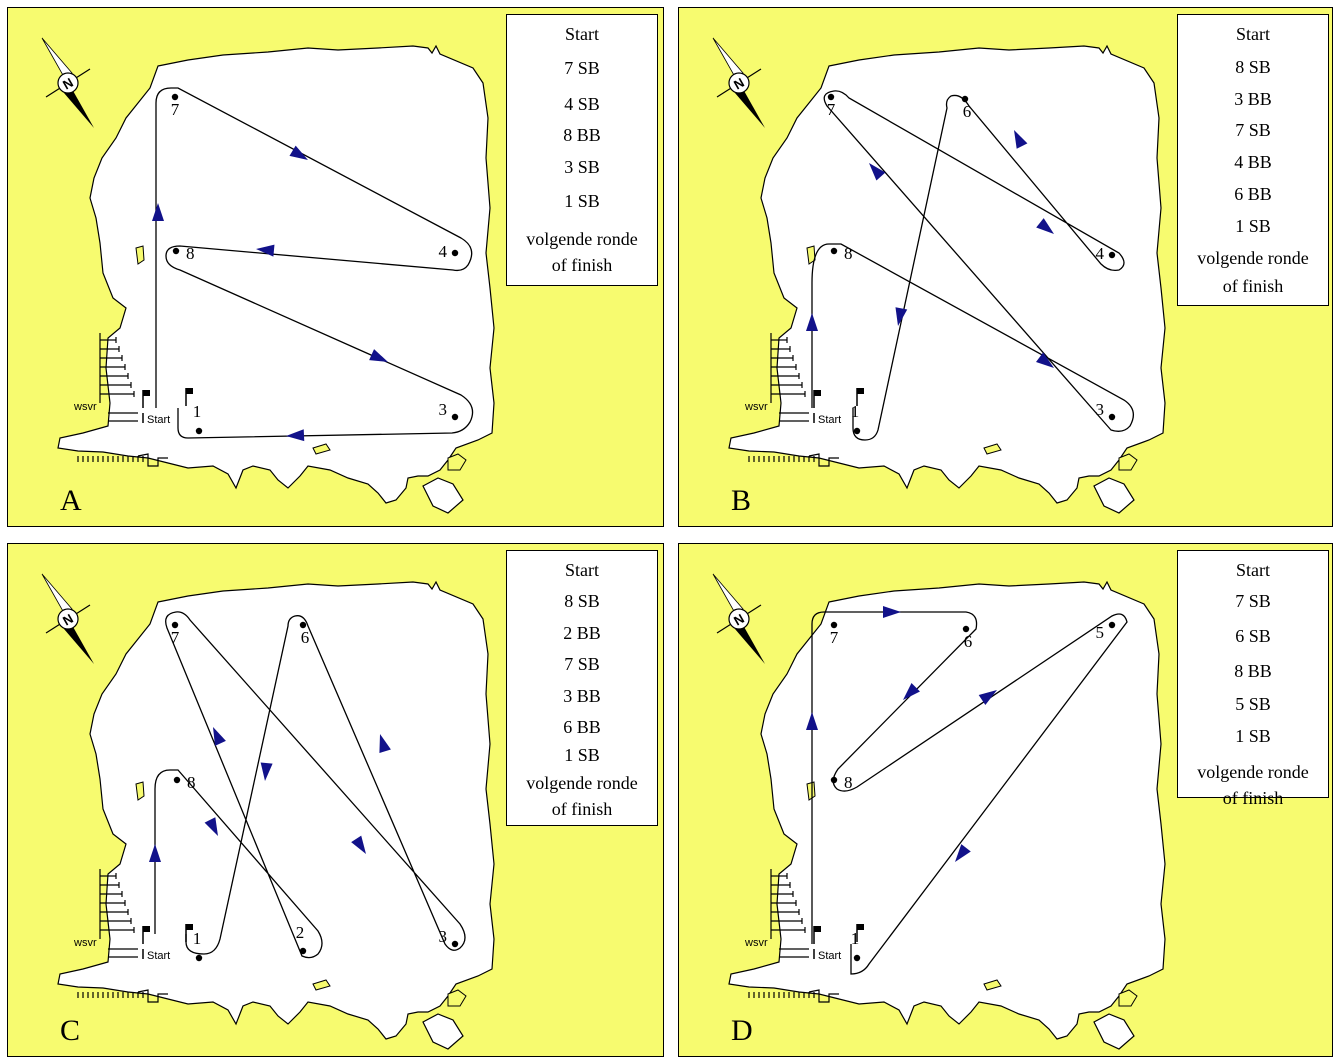 The height and width of the screenshot is (1057, 1333). Describe the element at coordinates (582, 633) in the screenshot. I see `legend-line: 2 BB` at that location.